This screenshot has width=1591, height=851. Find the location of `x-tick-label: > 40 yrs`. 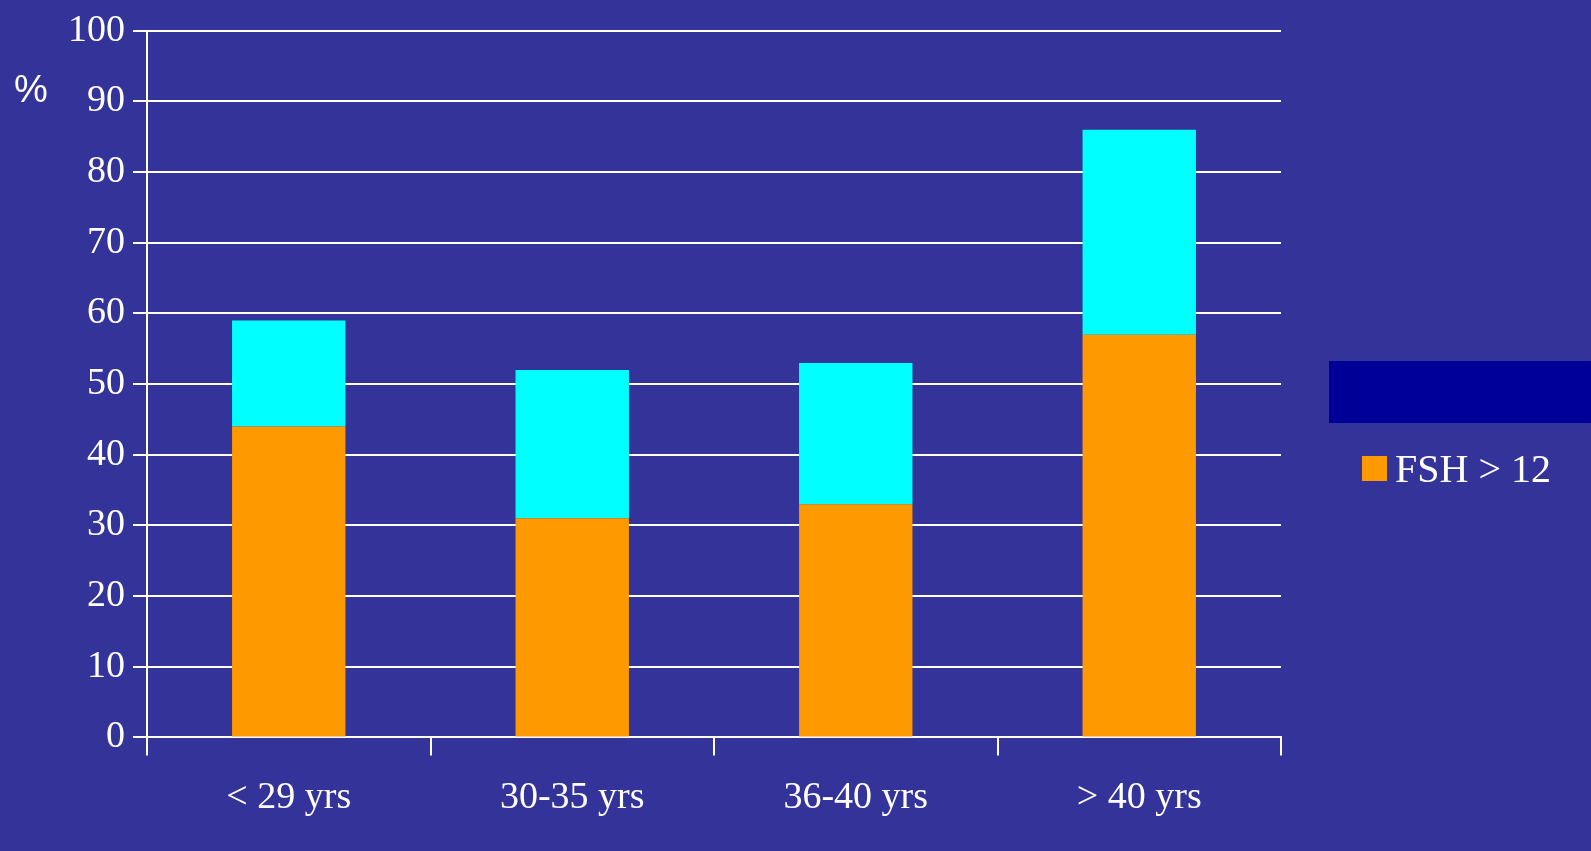

x-tick-label: > 40 yrs is located at coordinates (1139, 795).